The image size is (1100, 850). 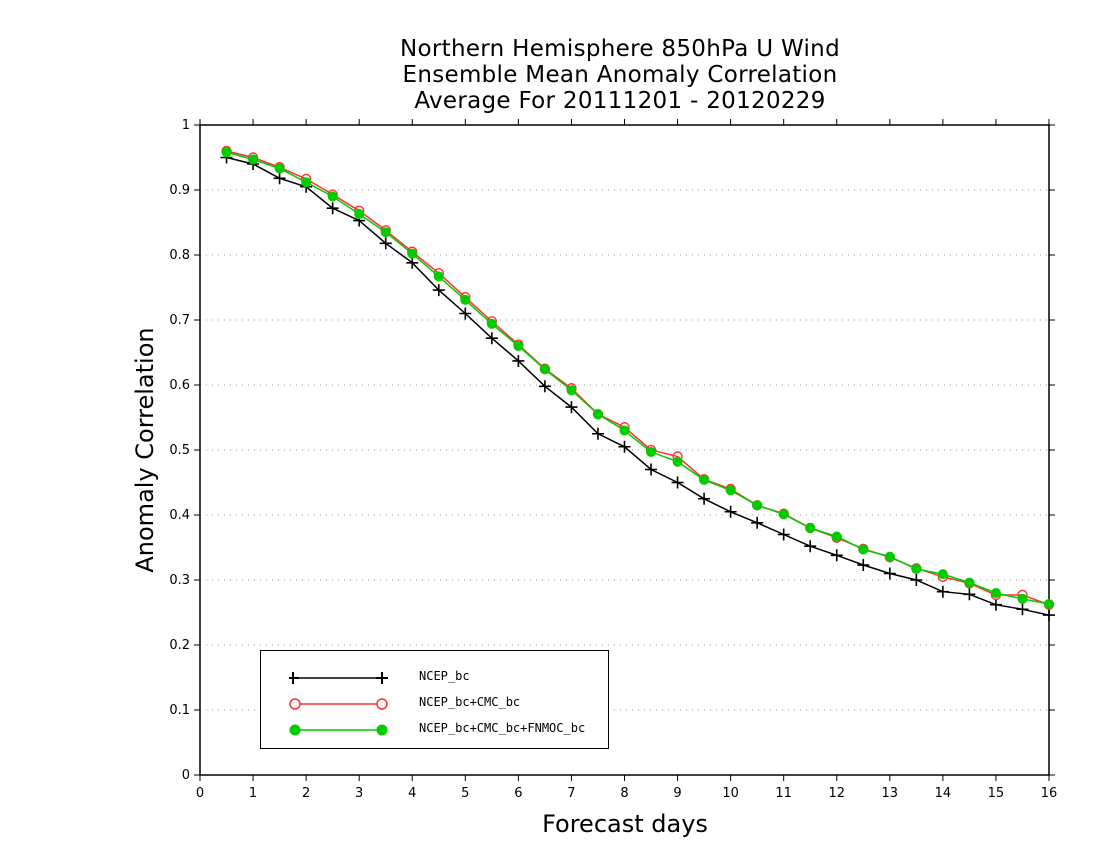 What do you see at coordinates (444, 676) in the screenshot?
I see `legend-label-ncep: NCEP_bc` at bounding box center [444, 676].